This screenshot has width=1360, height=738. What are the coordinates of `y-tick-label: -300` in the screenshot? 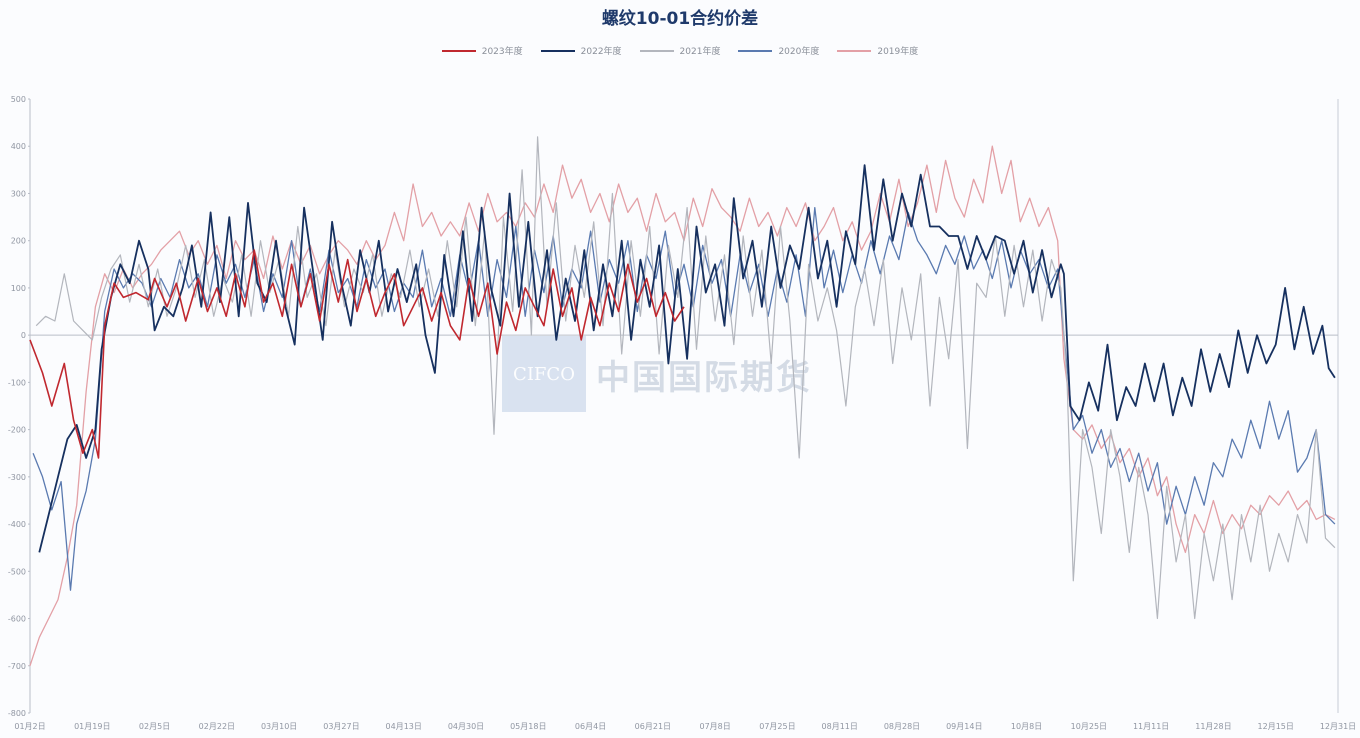 It's located at (17, 477).